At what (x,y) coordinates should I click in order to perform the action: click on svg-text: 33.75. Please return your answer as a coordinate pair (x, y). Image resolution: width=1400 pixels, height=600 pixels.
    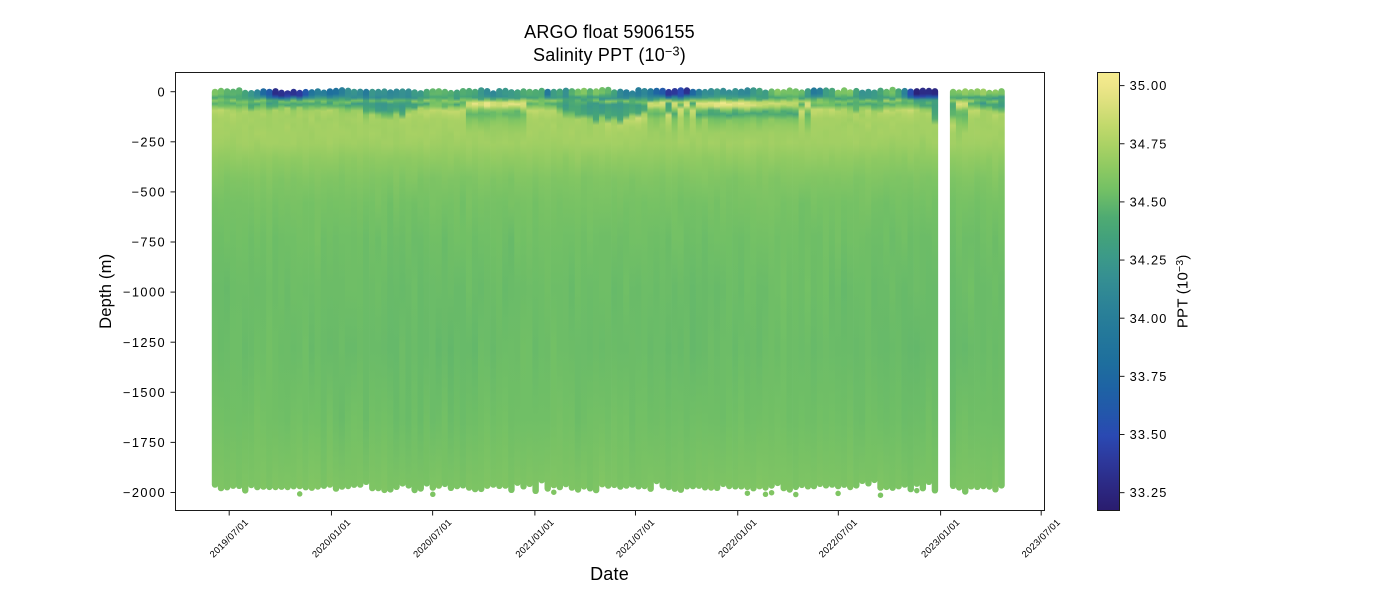
    Looking at the image, I should click on (1149, 376).